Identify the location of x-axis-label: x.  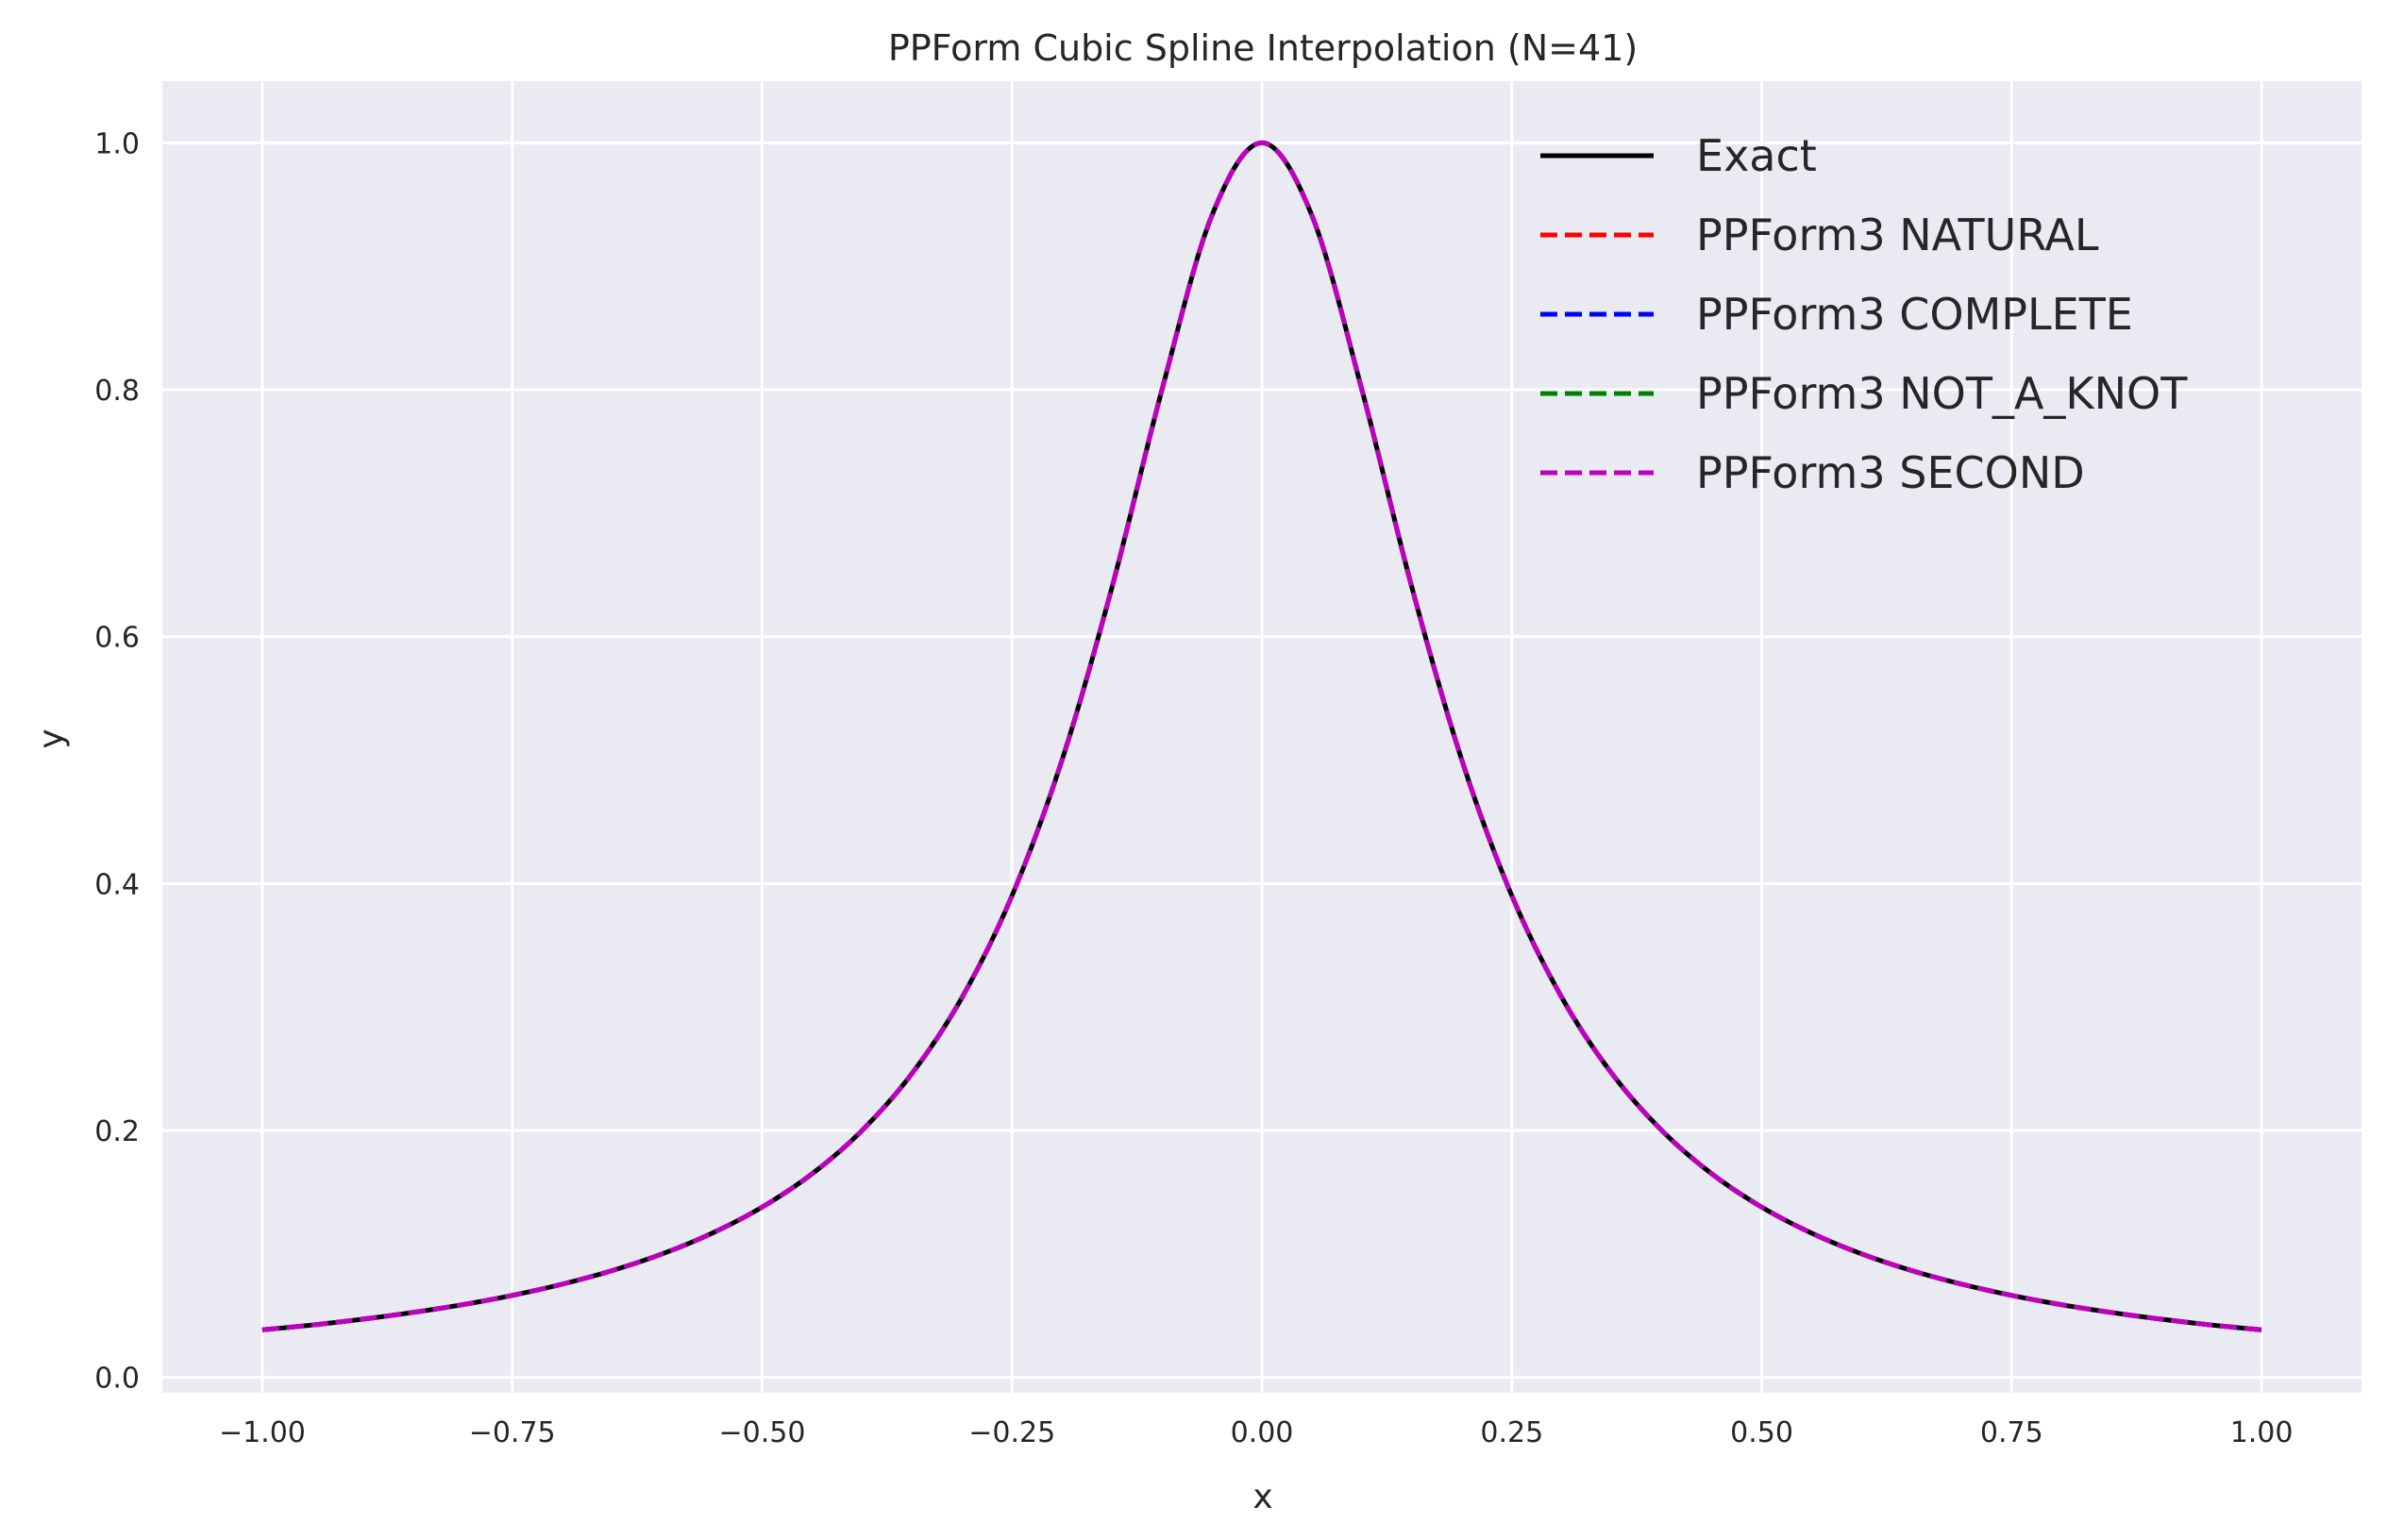
(1262, 1497).